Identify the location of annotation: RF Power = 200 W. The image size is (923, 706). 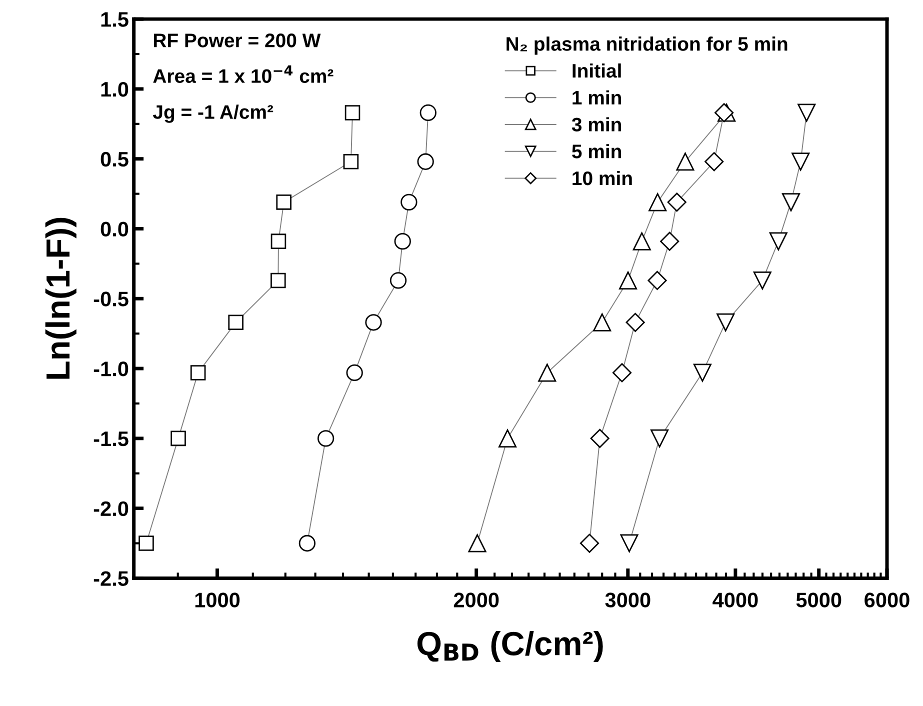
(237, 41).